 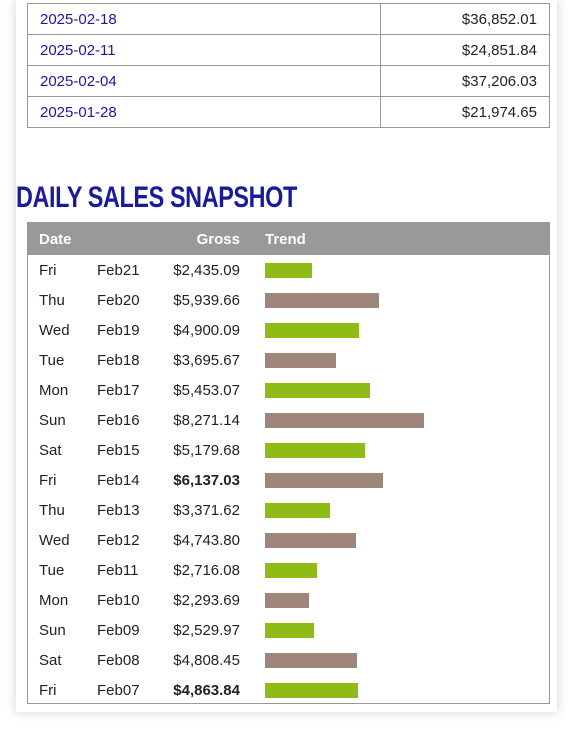 I want to click on table-row: Mon Feb17 $5,453.07, so click(x=288, y=390).